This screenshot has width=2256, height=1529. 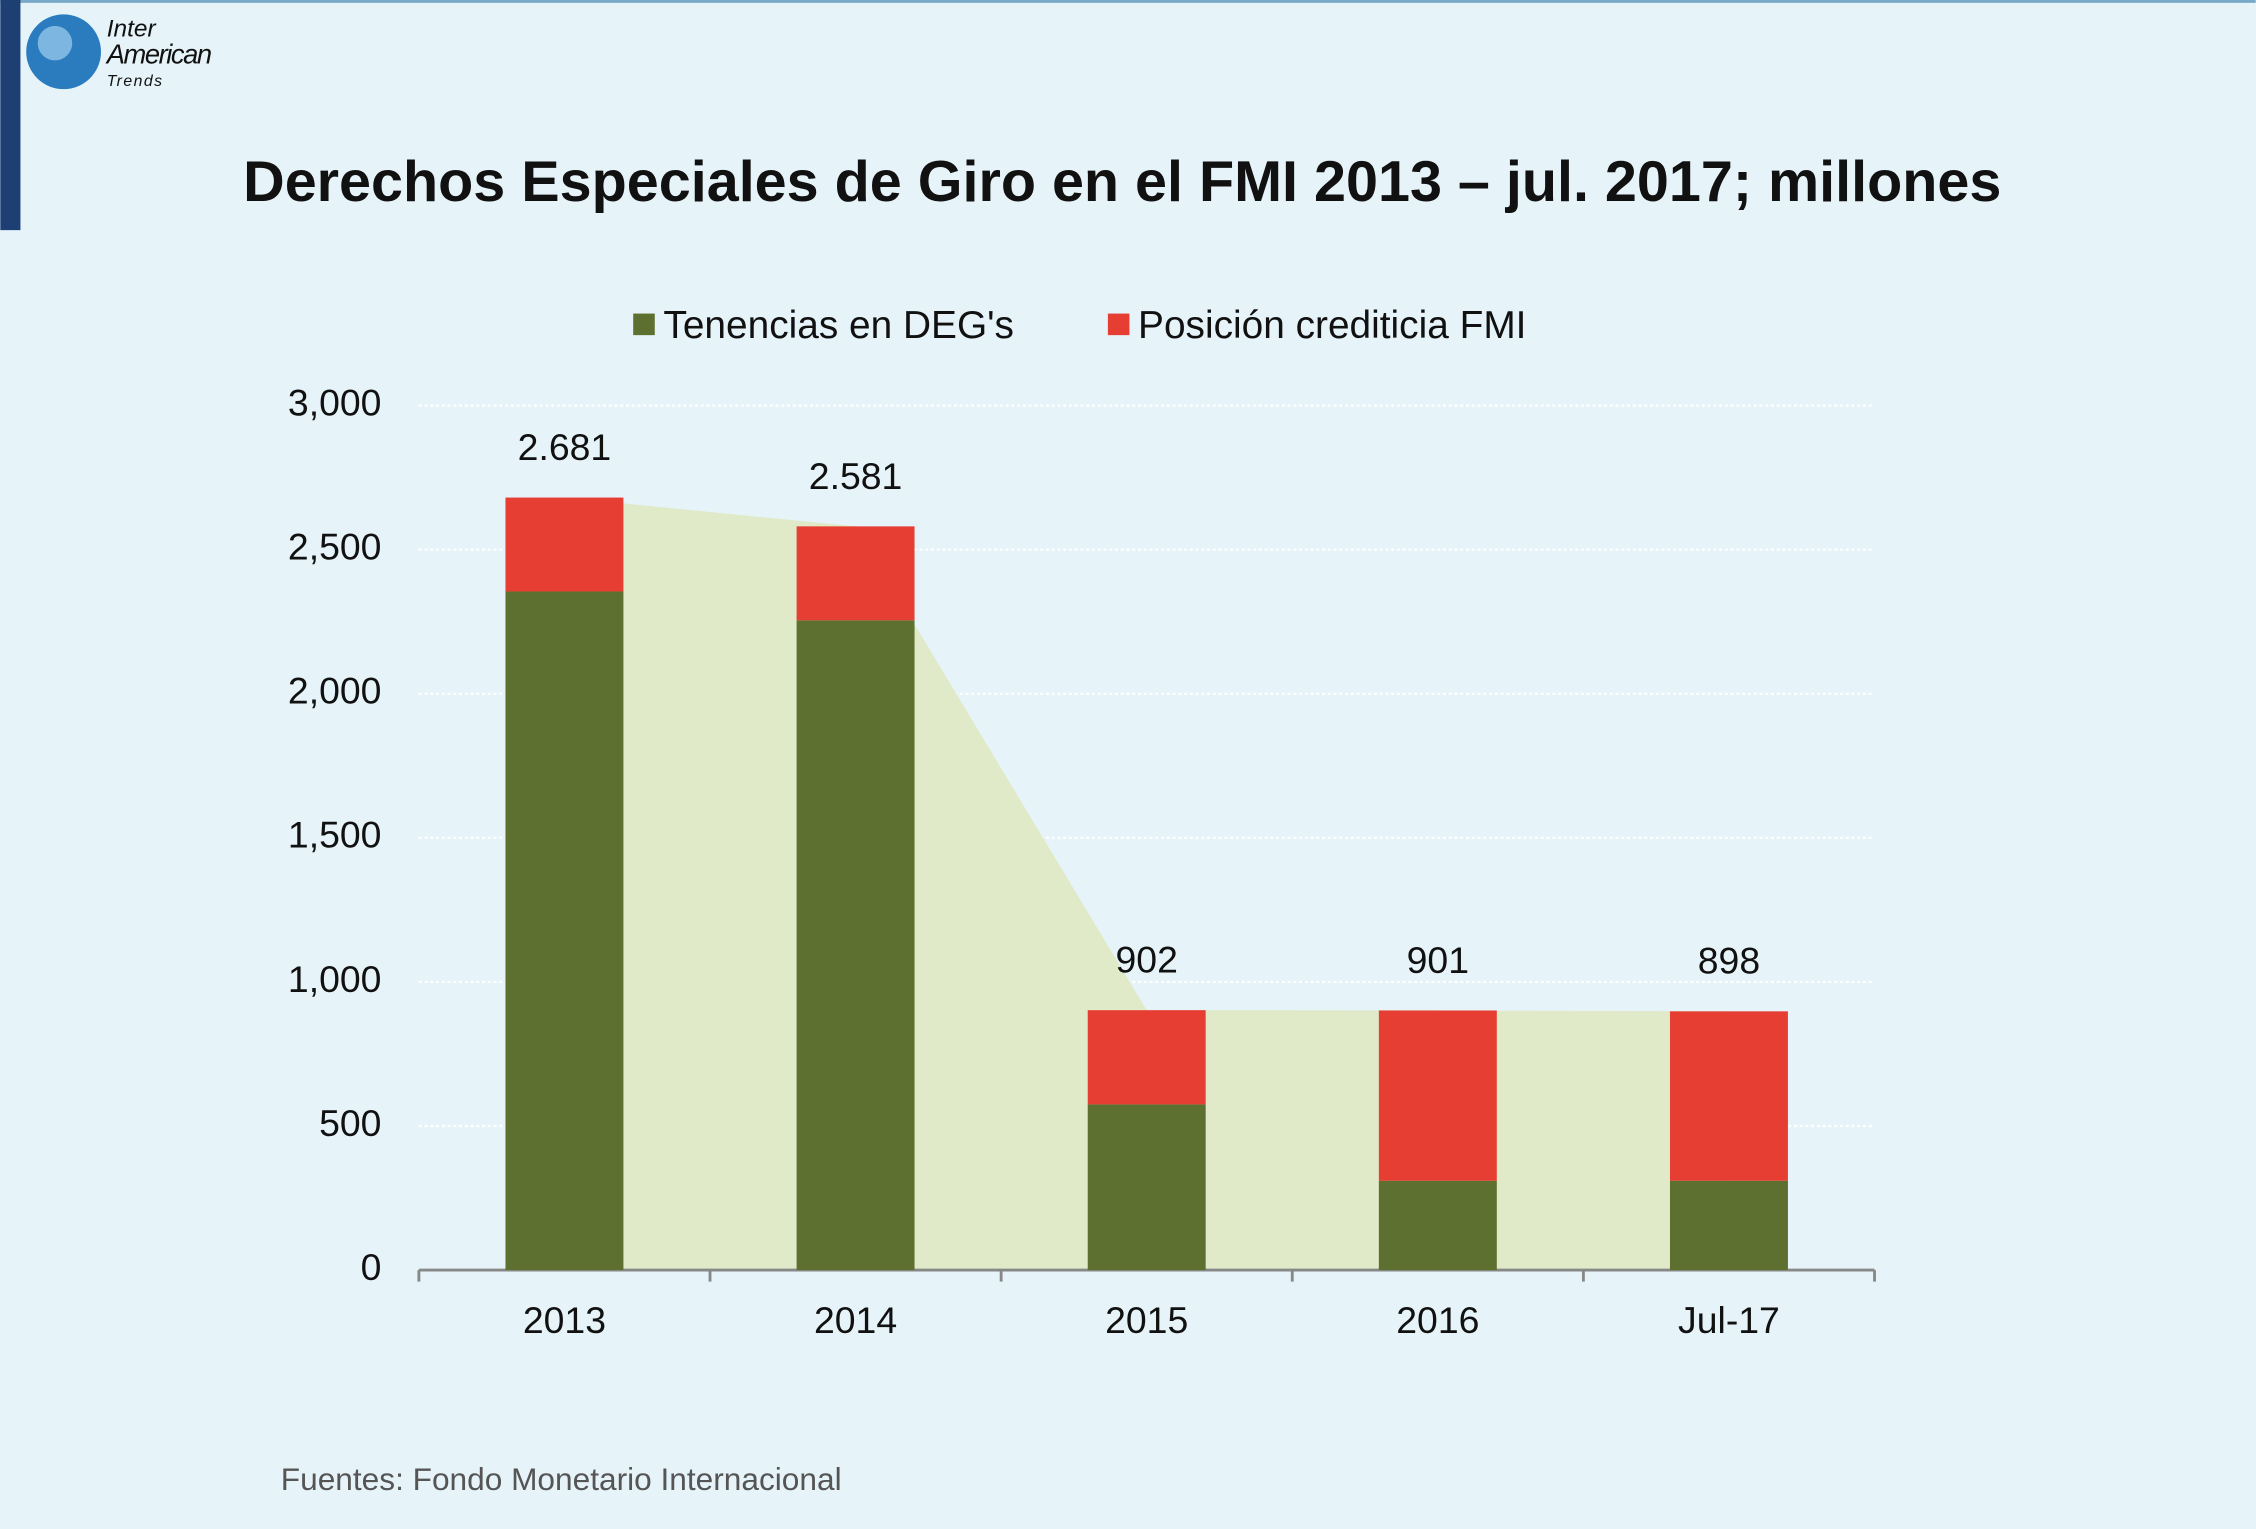 I want to click on y-tick-label: 0, so click(x=371, y=1267).